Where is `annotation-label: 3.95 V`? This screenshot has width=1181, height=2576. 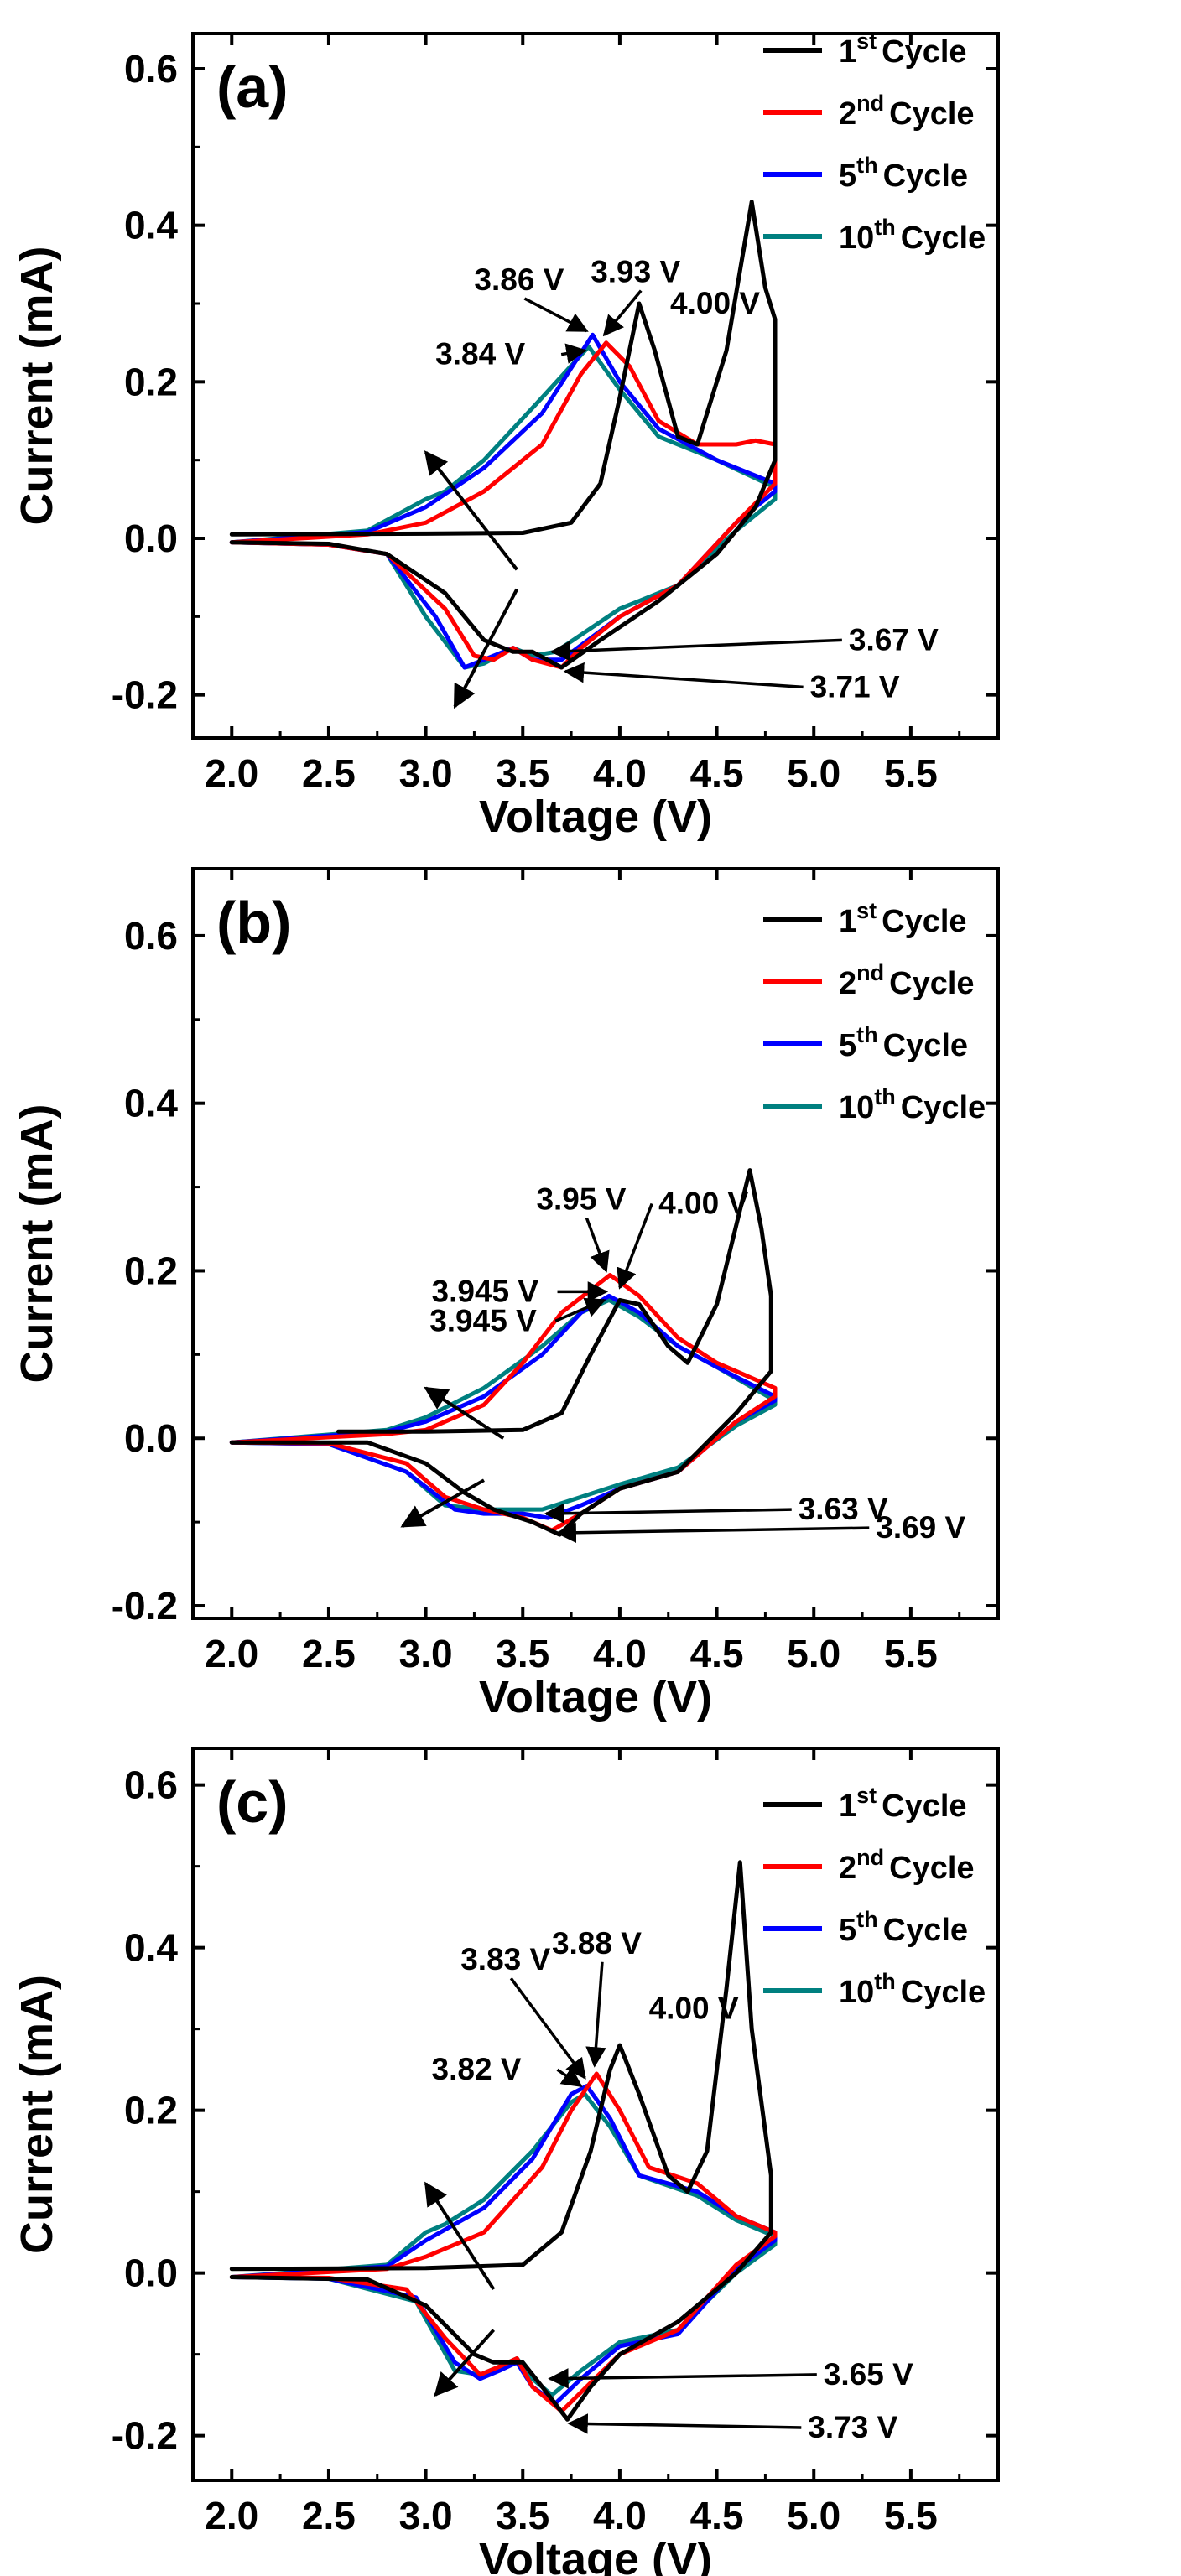 annotation-label: 3.95 V is located at coordinates (581, 1199).